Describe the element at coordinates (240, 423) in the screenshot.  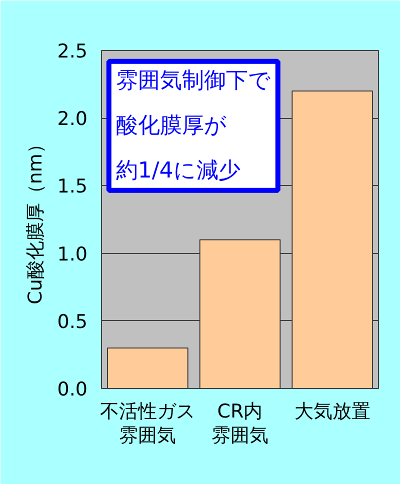
I see `x-tick-label: CR内雰囲気` at that location.